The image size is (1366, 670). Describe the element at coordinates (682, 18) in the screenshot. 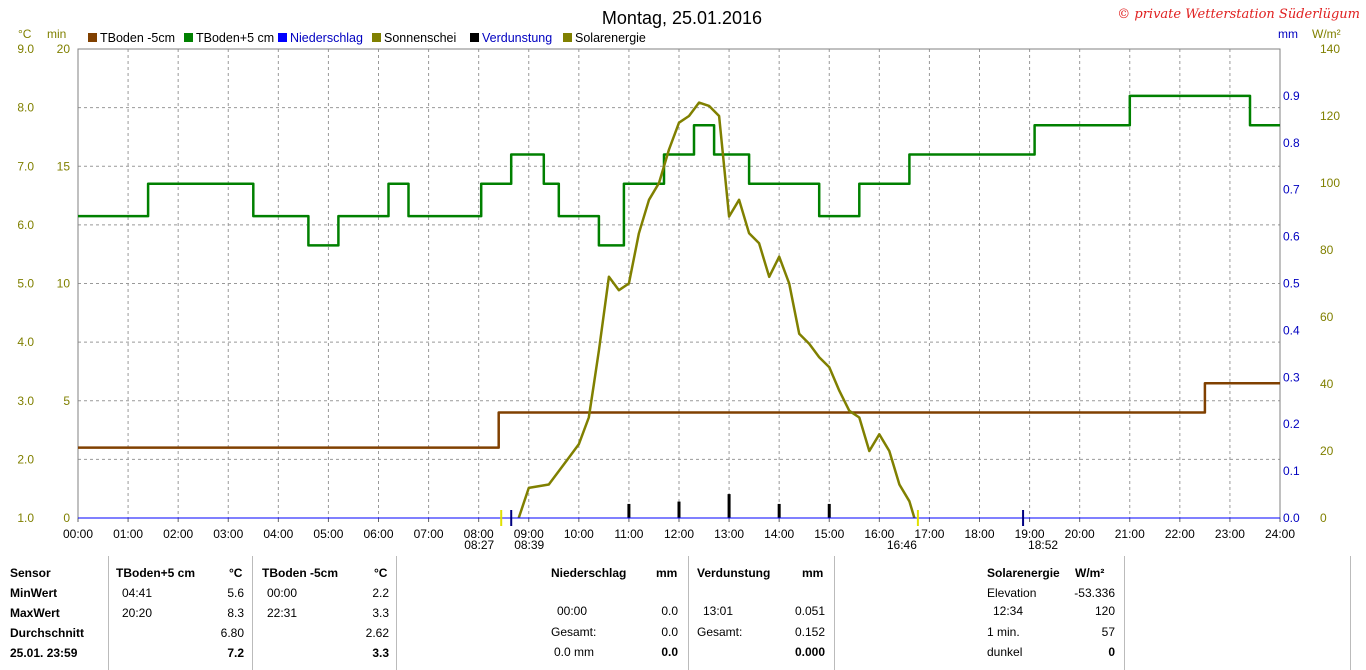

I see `chart-title: Montag, 25.01.2016` at that location.